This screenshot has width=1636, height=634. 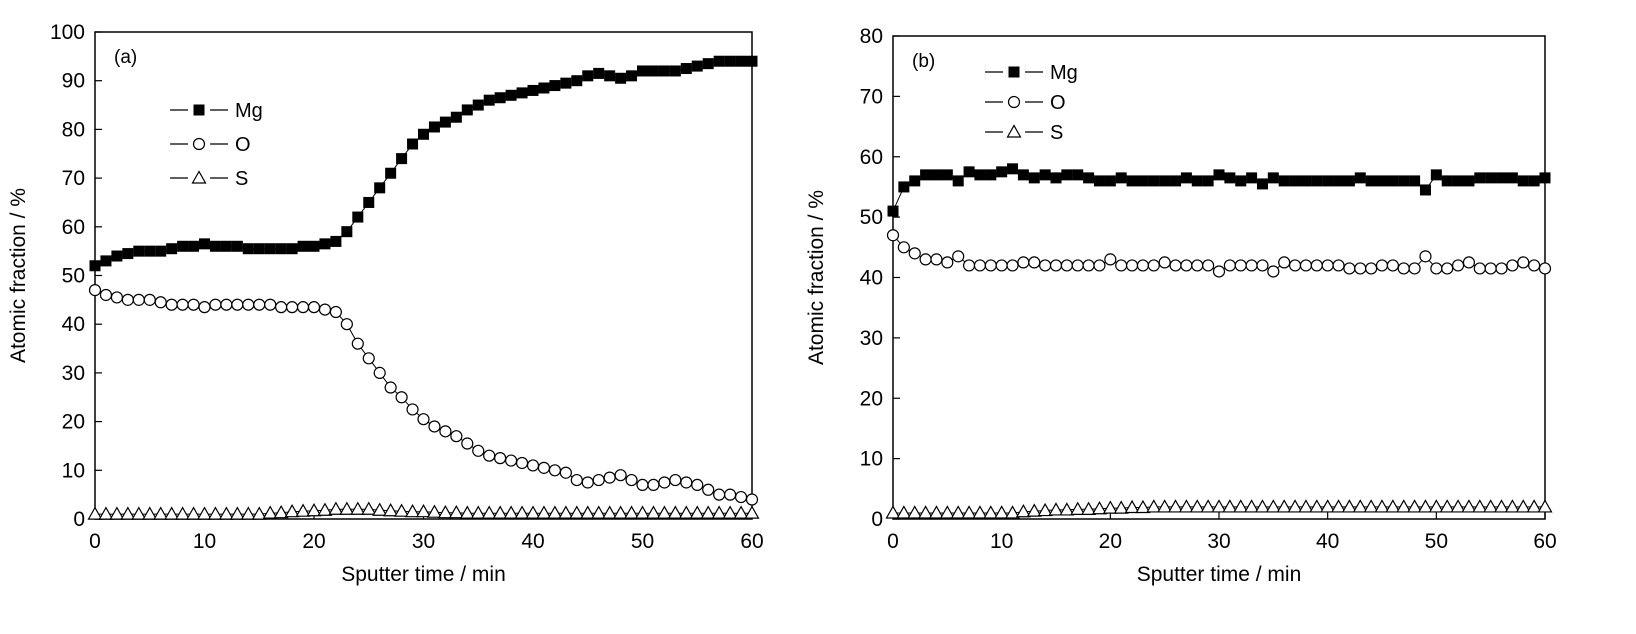 I want to click on x-tick-label: 60, so click(x=751, y=541).